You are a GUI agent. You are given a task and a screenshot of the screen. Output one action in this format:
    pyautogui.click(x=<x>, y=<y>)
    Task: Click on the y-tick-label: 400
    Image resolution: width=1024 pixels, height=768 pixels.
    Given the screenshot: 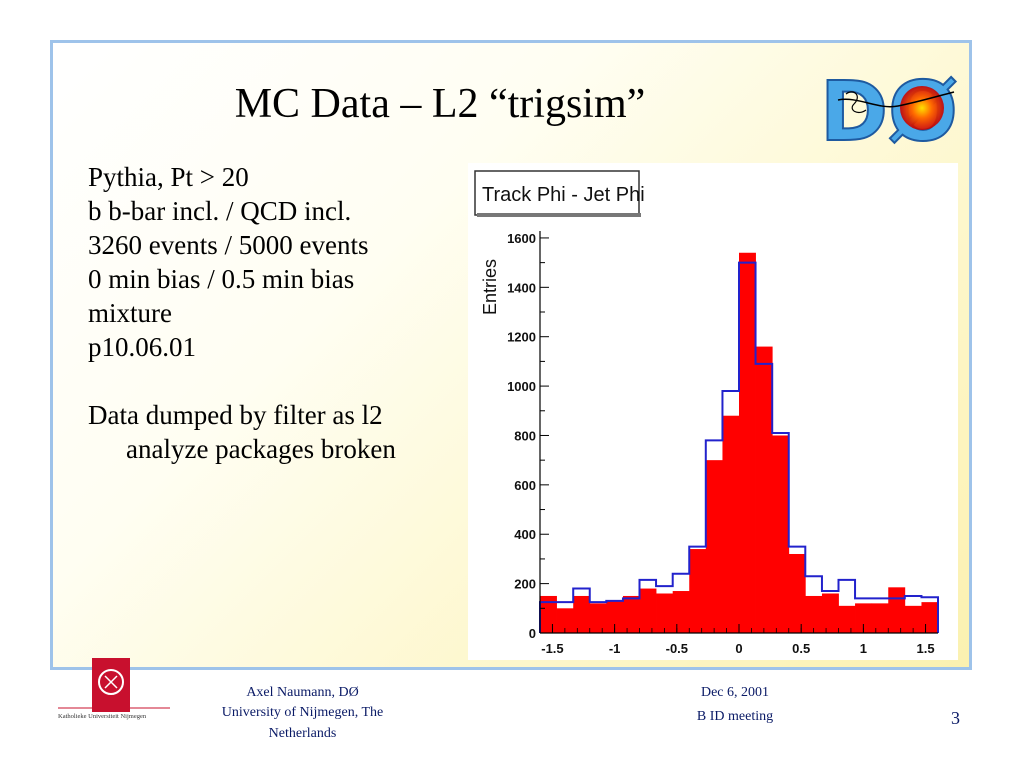 What is the action you would take?
    pyautogui.click(x=525, y=534)
    